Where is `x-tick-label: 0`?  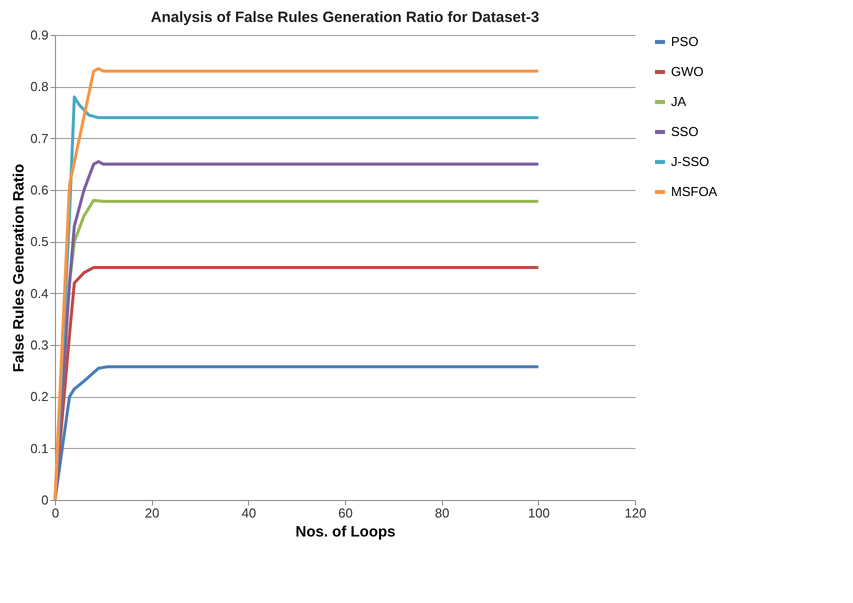
x-tick-label: 0 is located at coordinates (56, 513).